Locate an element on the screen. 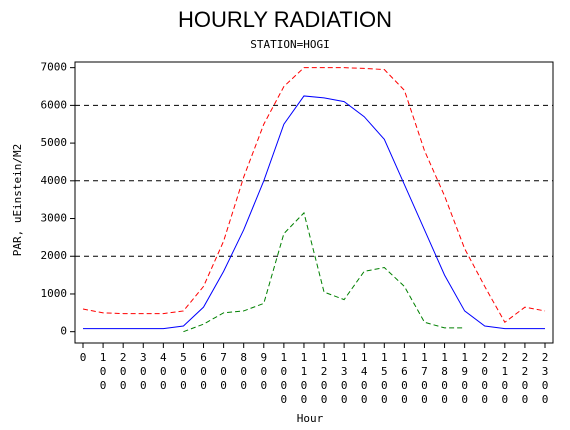  x-tick-label: 400 is located at coordinates (163, 372).